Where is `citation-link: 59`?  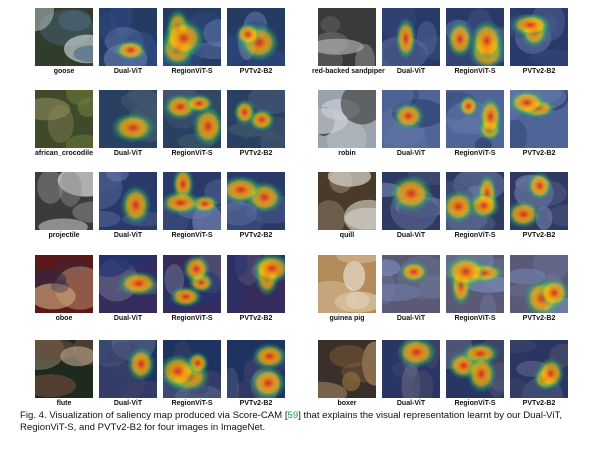 citation-link: 59 is located at coordinates (293, 415).